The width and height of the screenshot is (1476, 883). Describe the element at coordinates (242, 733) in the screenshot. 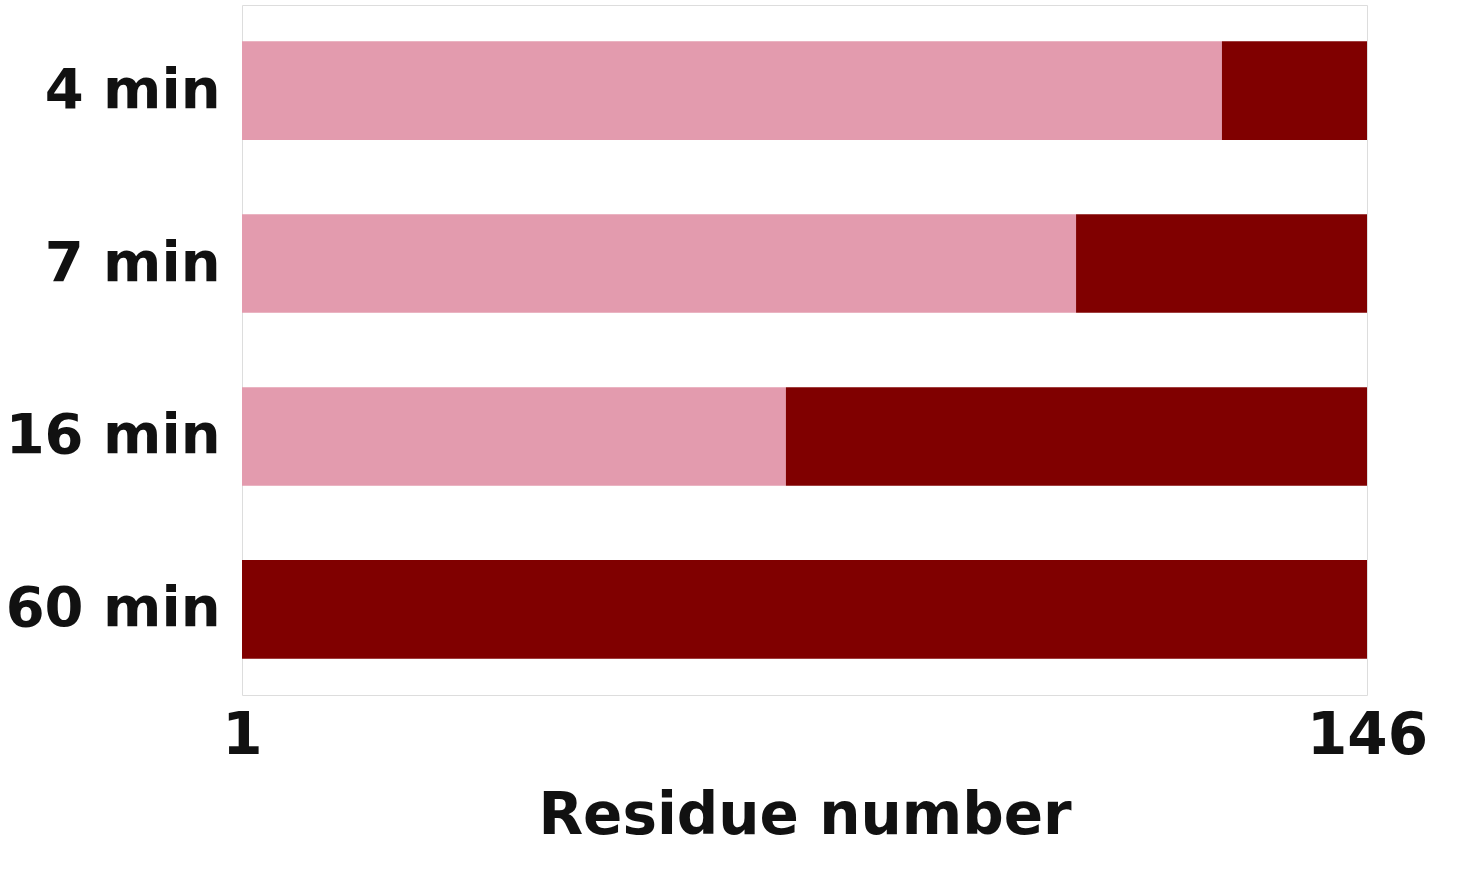

I see `x-tick-label: 1` at that location.